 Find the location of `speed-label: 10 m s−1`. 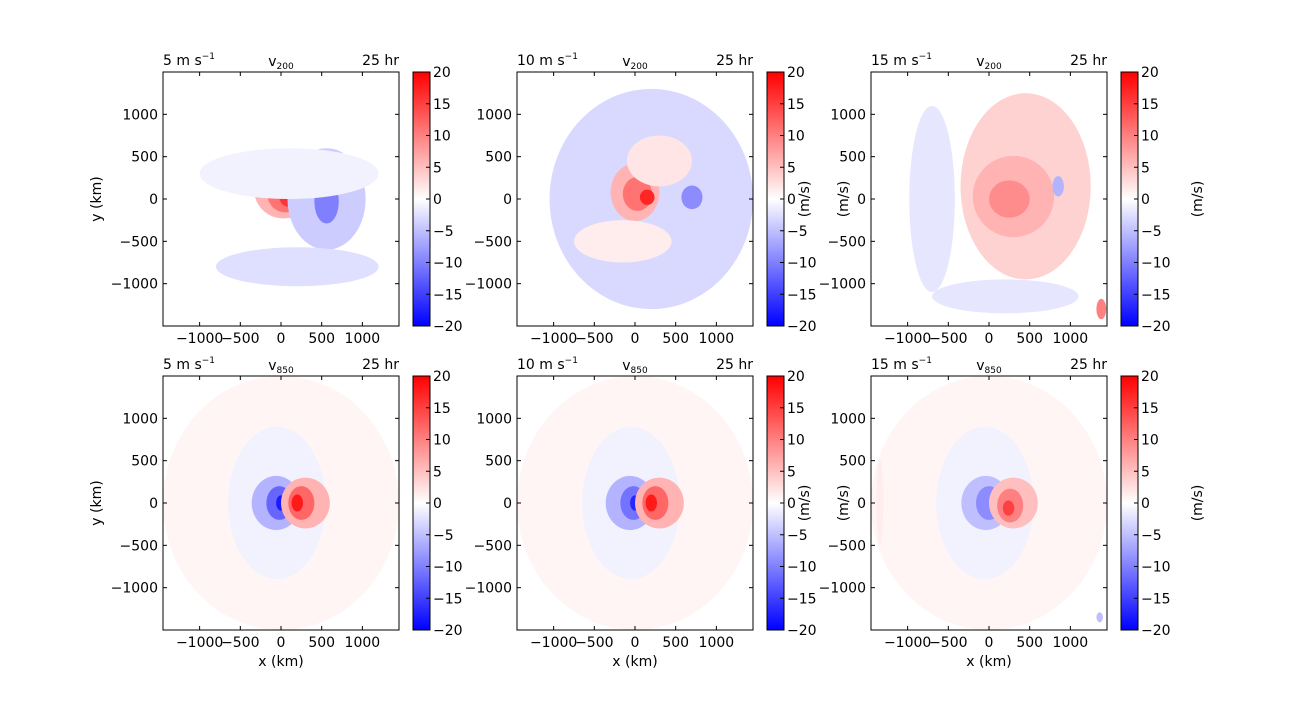

speed-label: 10 m s−1 is located at coordinates (547, 364).